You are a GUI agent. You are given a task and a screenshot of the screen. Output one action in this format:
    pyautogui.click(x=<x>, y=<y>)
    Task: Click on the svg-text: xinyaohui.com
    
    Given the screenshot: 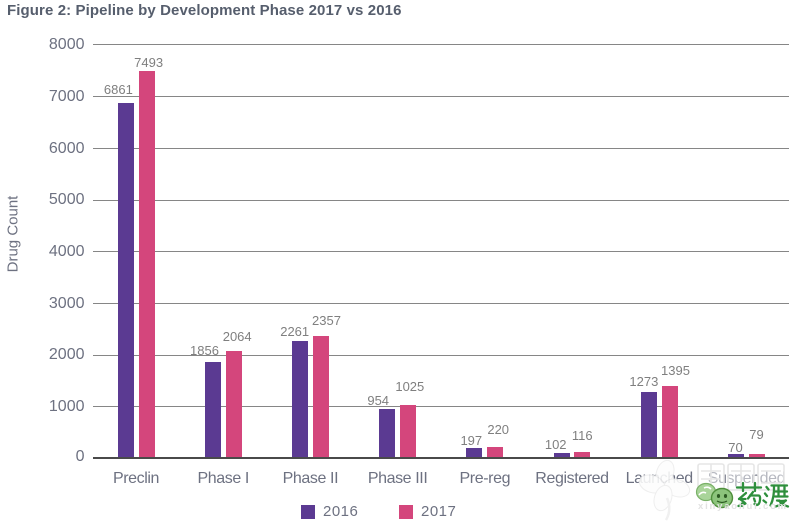 What is the action you would take?
    pyautogui.click(x=743, y=506)
    